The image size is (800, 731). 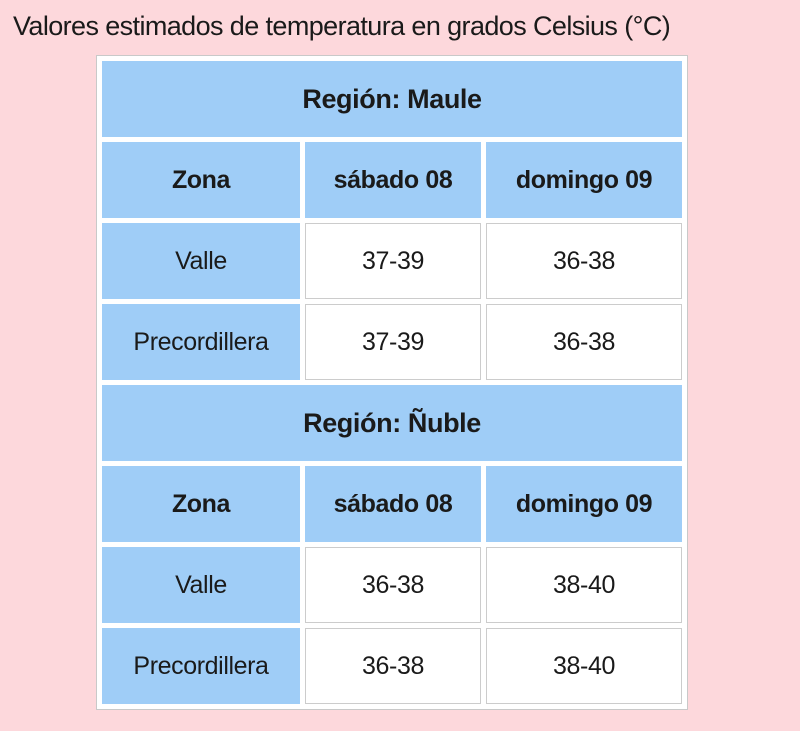 I want to click on region-header-nuble: Región: Ñuble, so click(x=392, y=423).